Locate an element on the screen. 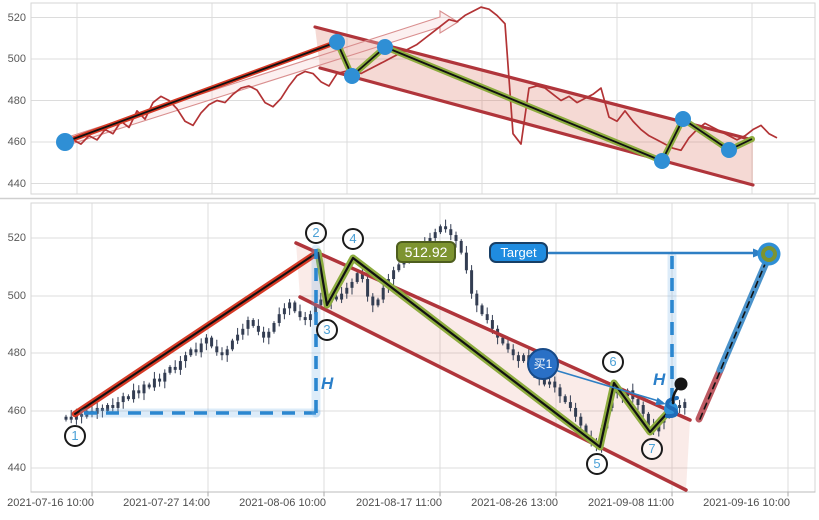 This screenshot has width=819, height=520. pivot-price-value: 512.92 is located at coordinates (426, 252).